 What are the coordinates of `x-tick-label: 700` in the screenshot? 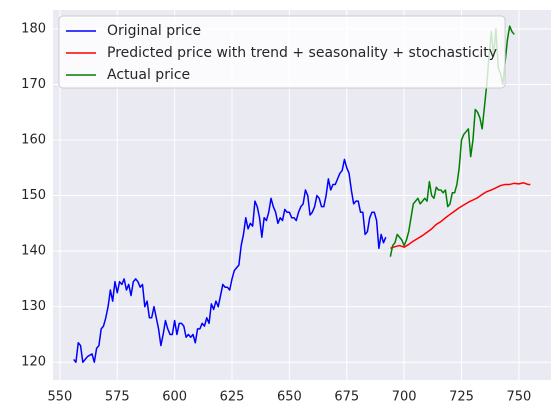 It's located at (404, 397).